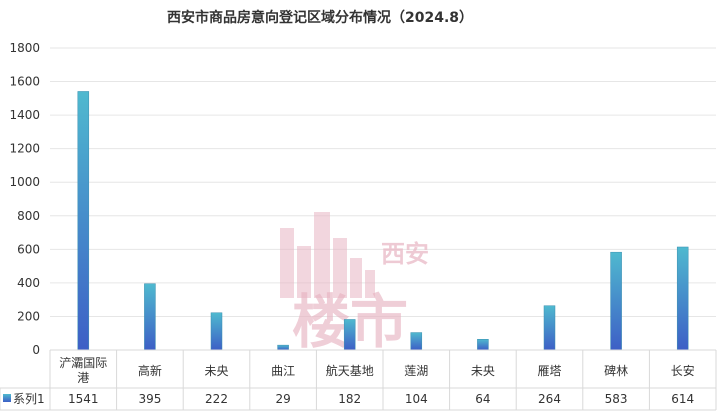 The width and height of the screenshot is (726, 418). I want to click on x-category-label: 浐灞国际港, so click(83, 370).